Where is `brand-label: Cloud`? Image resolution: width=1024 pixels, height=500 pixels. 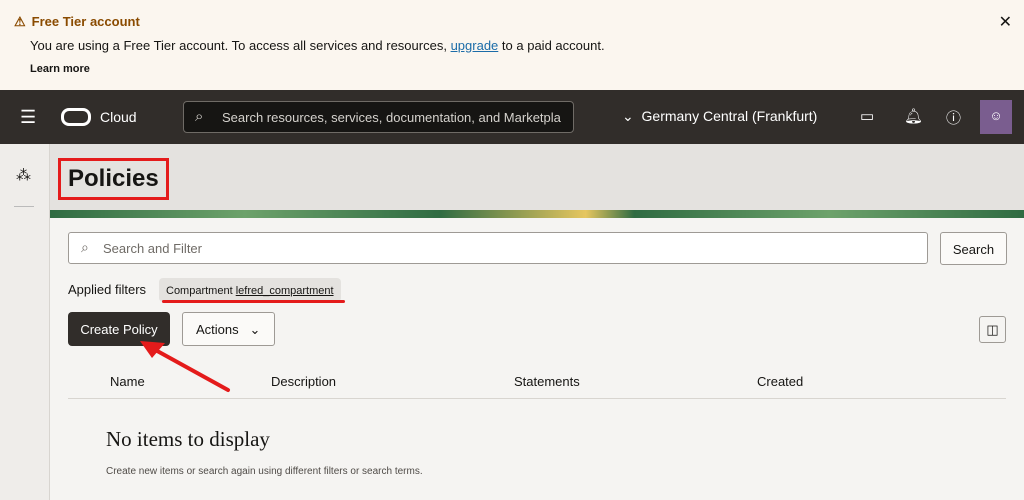 brand-label: Cloud is located at coordinates (118, 117).